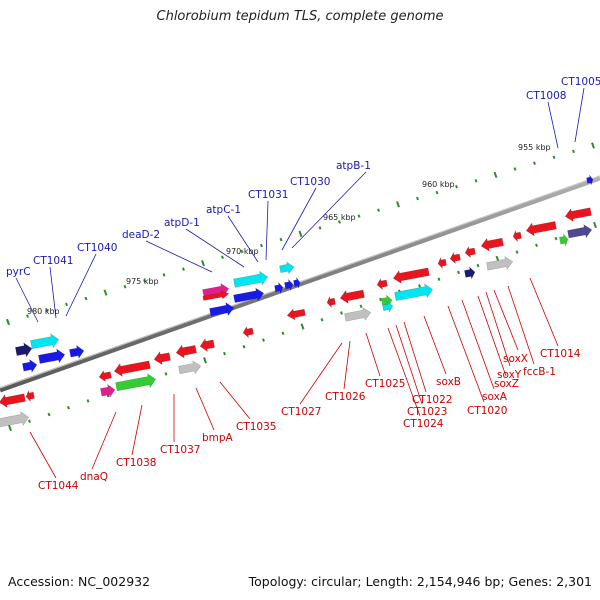 Image resolution: width=600 pixels, height=600 pixels. Describe the element at coordinates (97, 248) in the screenshot. I see `gene-label: CT1040` at that location.